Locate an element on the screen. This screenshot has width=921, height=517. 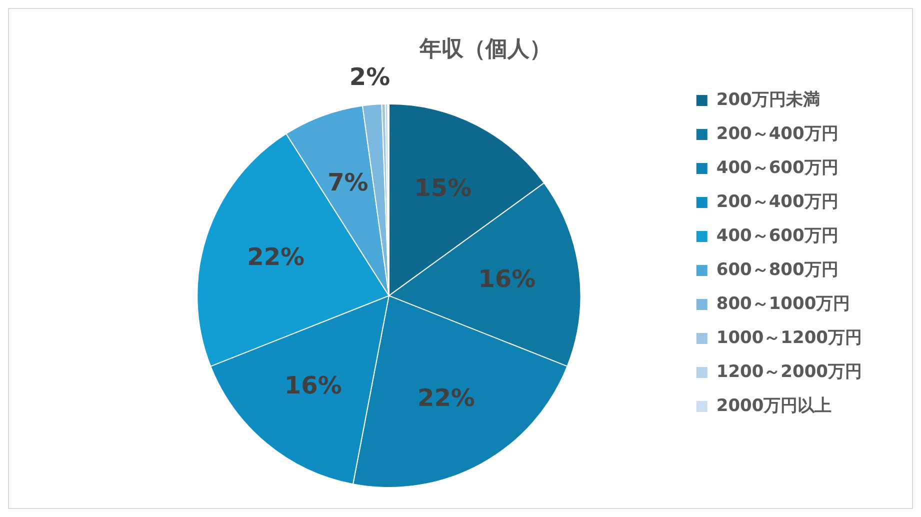
legend-label: 200万円未満 is located at coordinates (768, 100).